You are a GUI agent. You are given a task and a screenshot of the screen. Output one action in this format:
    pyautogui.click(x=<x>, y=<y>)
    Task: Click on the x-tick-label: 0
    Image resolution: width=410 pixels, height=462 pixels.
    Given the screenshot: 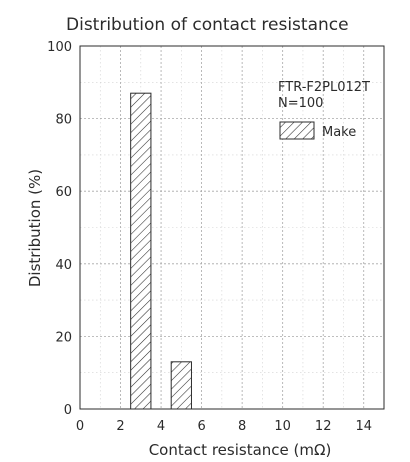 What is the action you would take?
    pyautogui.click(x=80, y=426)
    